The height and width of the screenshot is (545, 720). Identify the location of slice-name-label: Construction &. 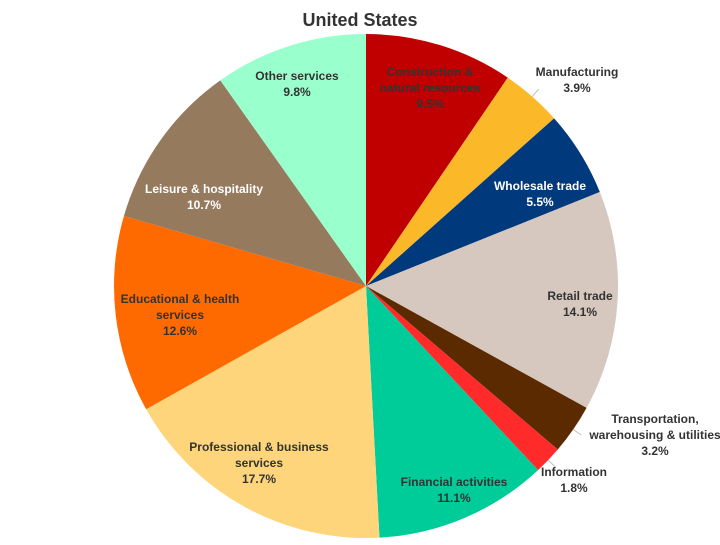
(430, 72).